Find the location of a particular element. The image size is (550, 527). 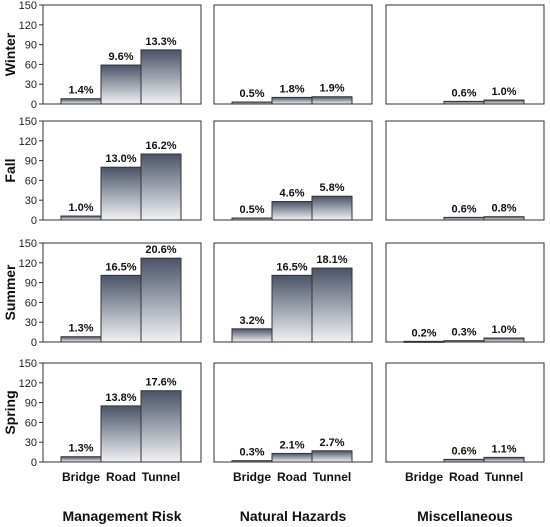

row-label: Spring is located at coordinates (10, 412).